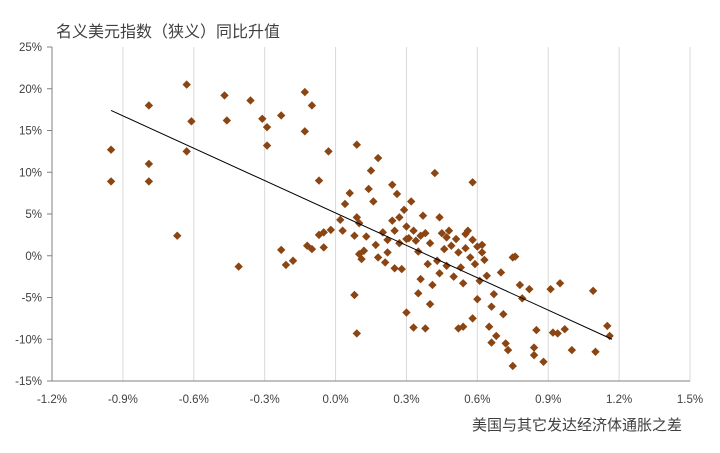  What do you see at coordinates (265, 400) in the screenshot?
I see `x-tick-label: -0.3%` at bounding box center [265, 400].